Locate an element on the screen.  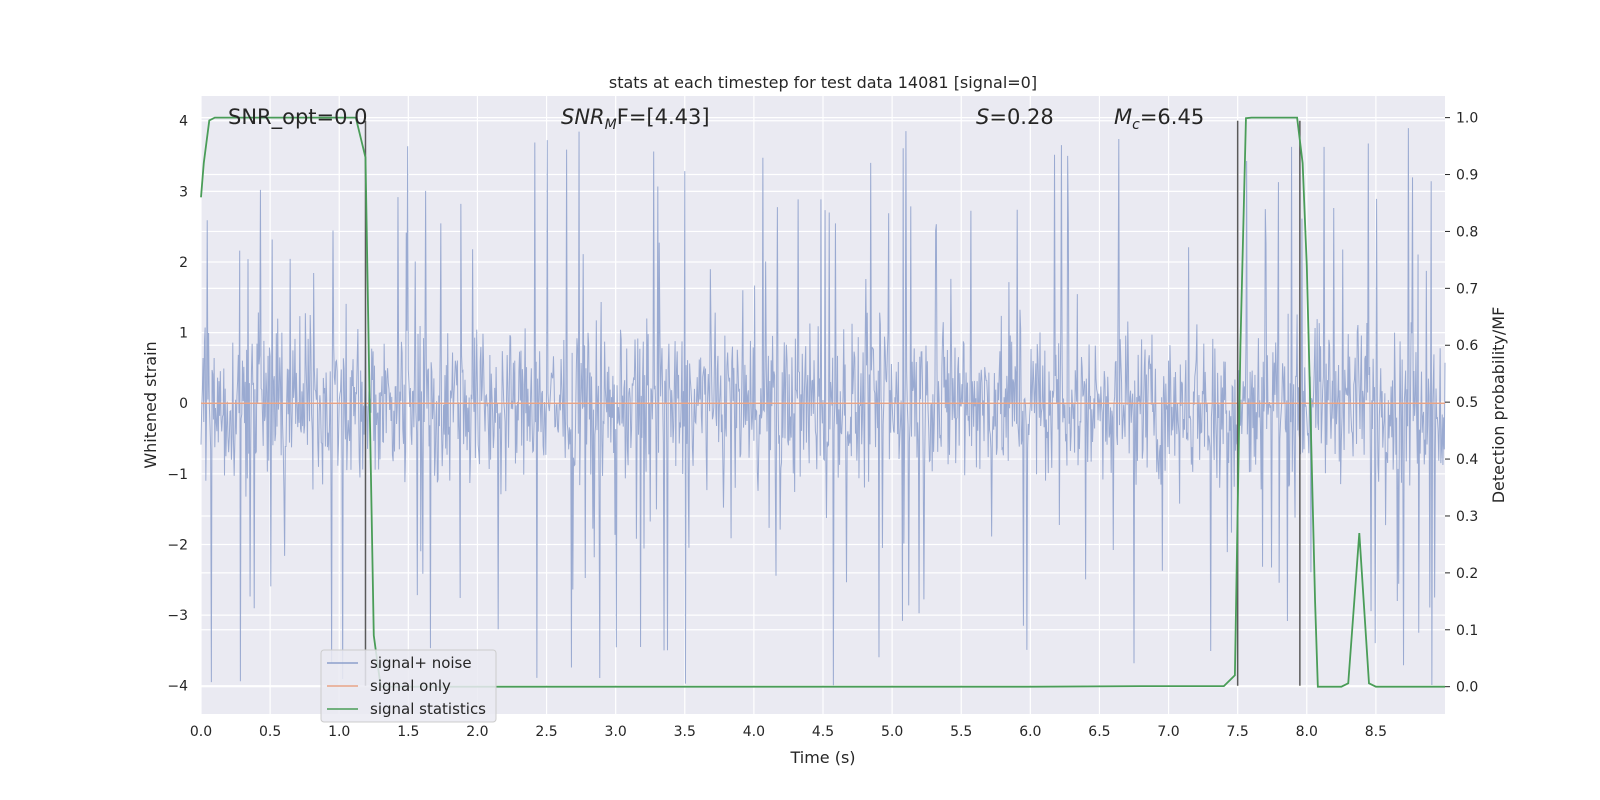
x-tick-label-13: 6.5 is located at coordinates (1099, 732).